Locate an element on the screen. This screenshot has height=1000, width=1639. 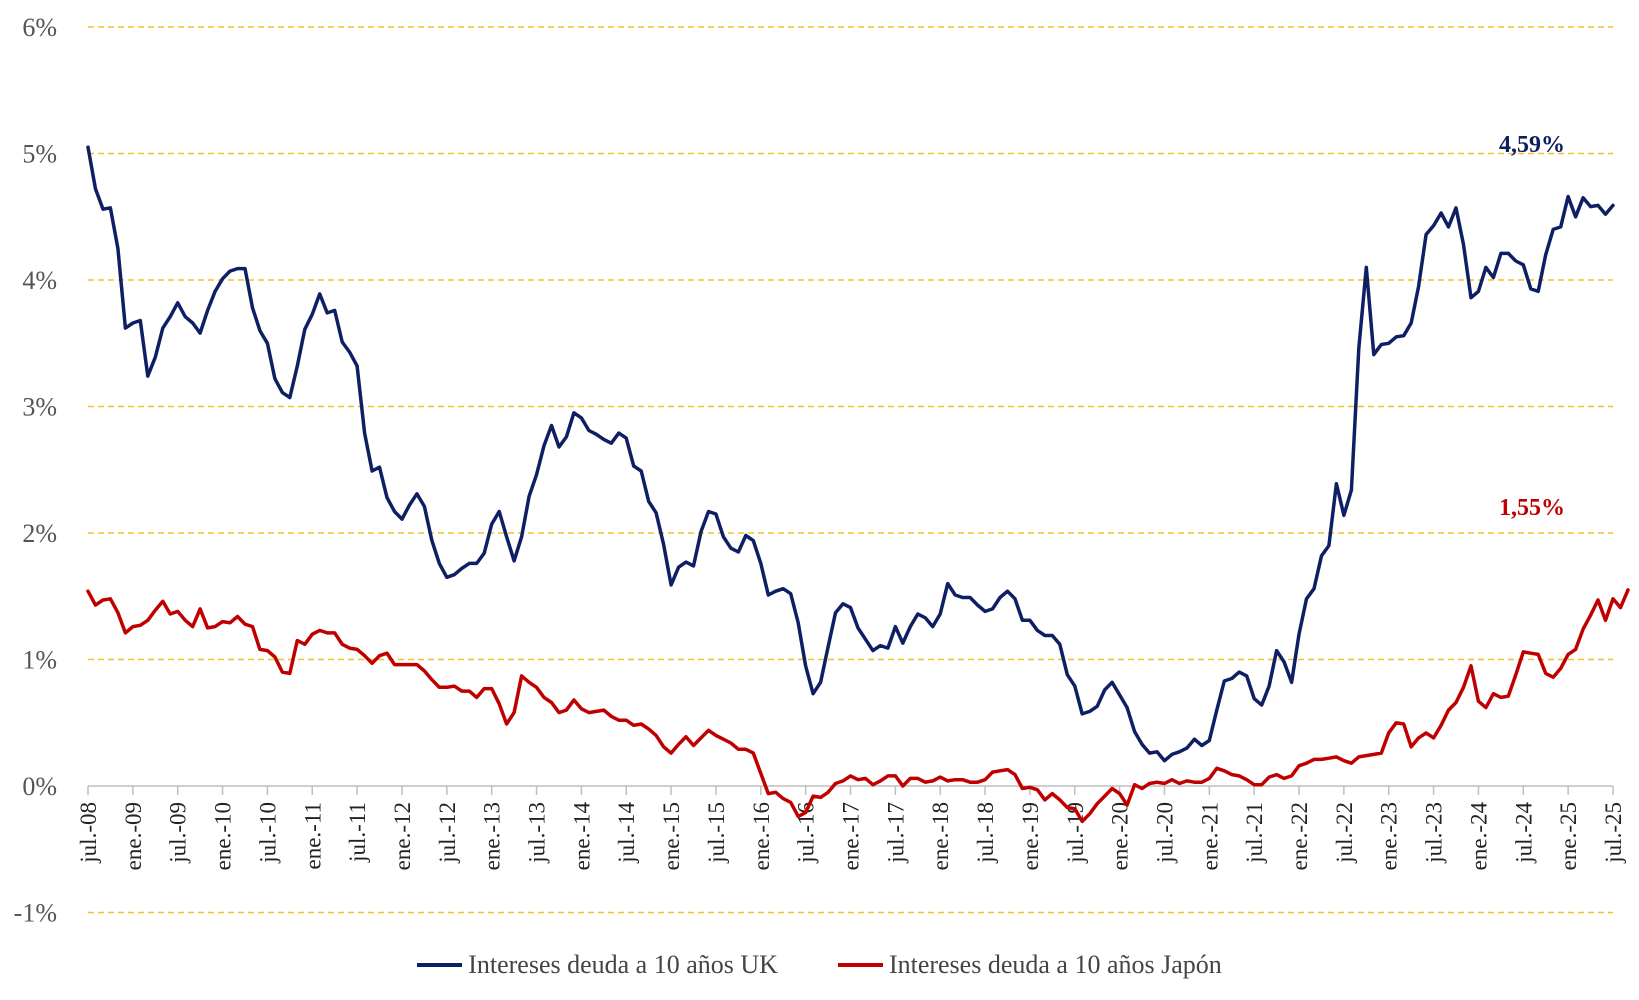
y-axis-ticks: -1% 0% 1% 2% 3% 4% 5% 6% is located at coordinates (35, 470).